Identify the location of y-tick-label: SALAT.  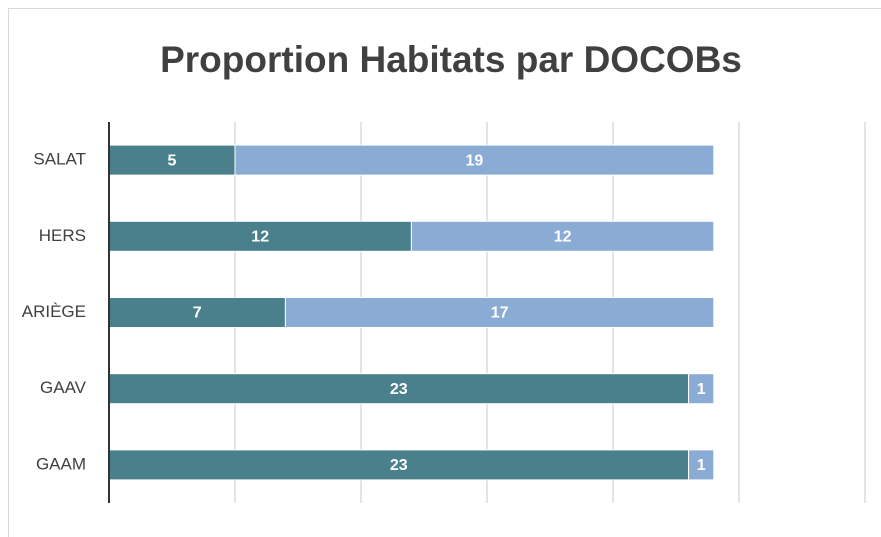
(59, 159).